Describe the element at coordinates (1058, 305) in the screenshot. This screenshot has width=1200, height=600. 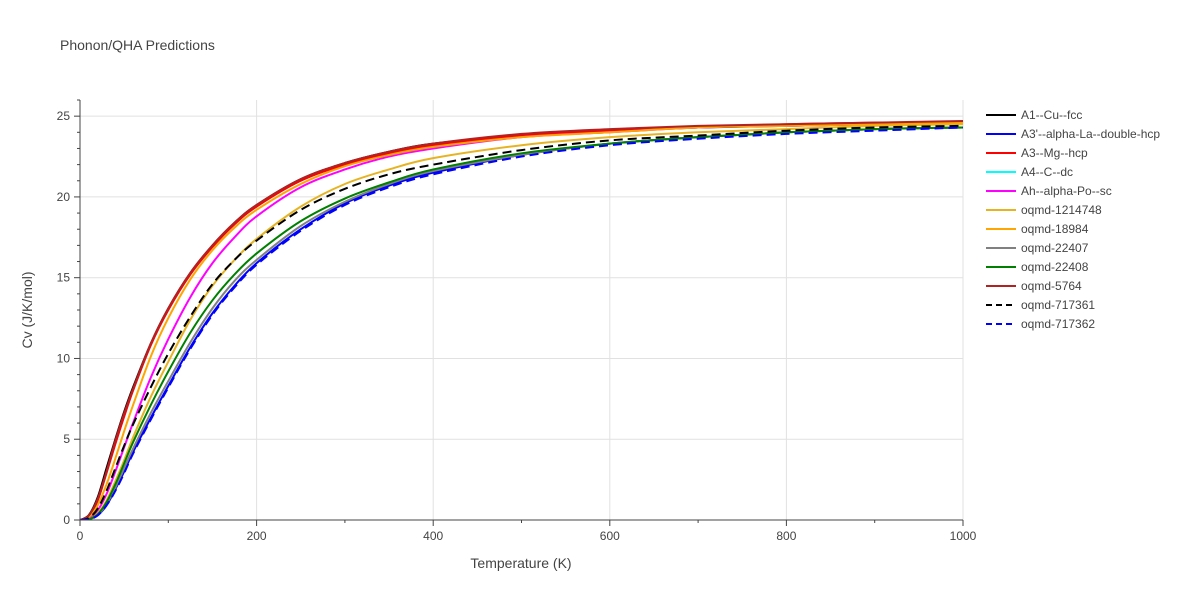
I see `legend-label-oqmd-717361: oqmd-717361` at that location.